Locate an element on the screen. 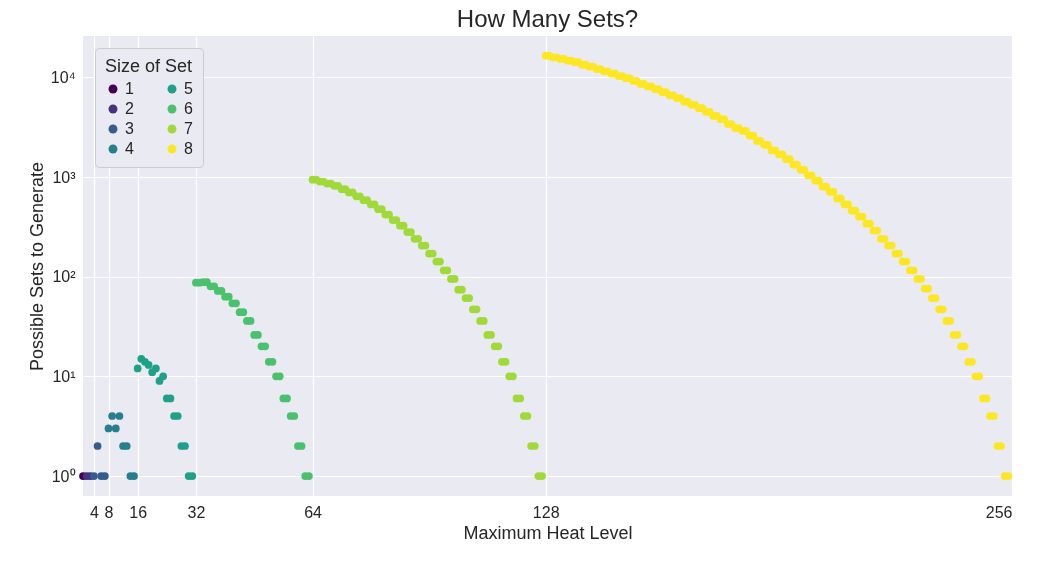 This screenshot has width=1045, height=576. x-tick-label: 16 is located at coordinates (138, 512).